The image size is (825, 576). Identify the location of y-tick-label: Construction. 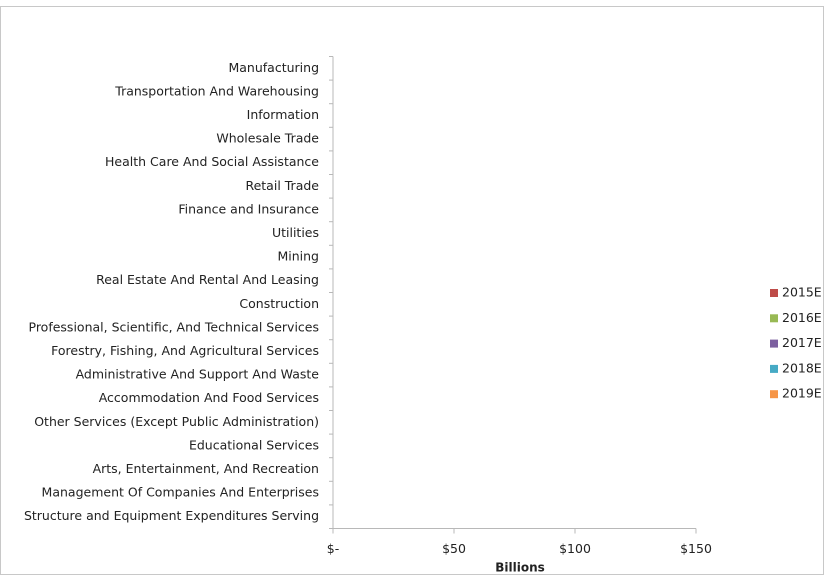
(279, 303).